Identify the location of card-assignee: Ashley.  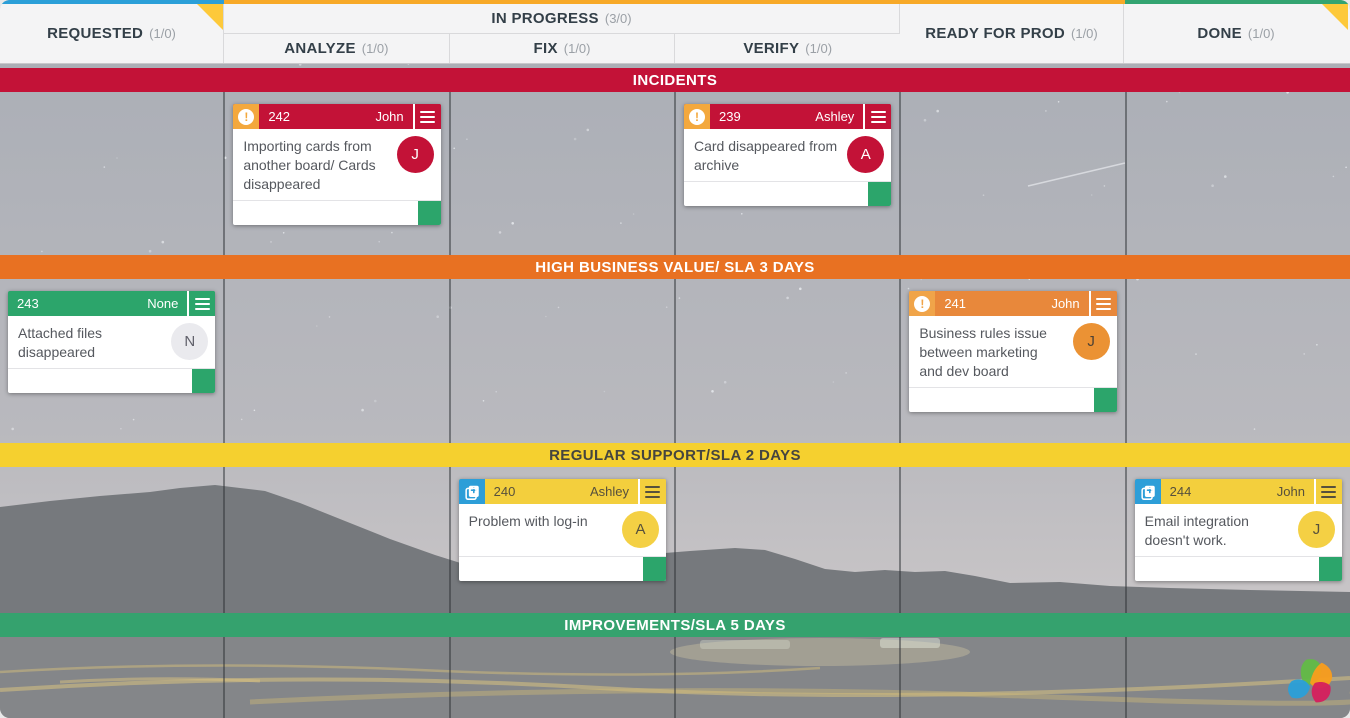
(835, 116).